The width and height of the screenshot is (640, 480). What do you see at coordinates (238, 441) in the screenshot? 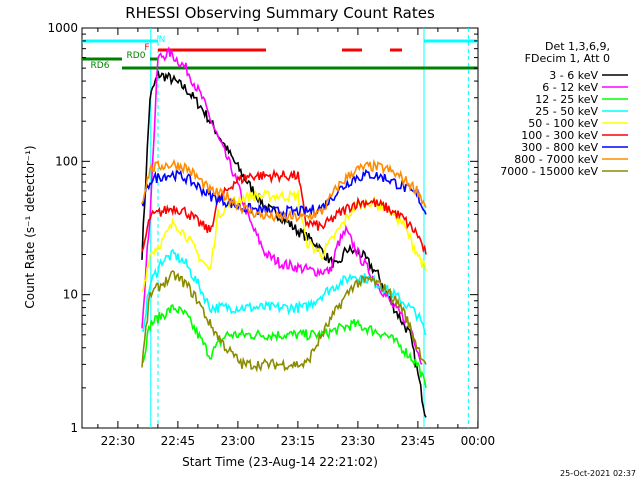
I see `x-tick-label: 23:00` at bounding box center [238, 441].